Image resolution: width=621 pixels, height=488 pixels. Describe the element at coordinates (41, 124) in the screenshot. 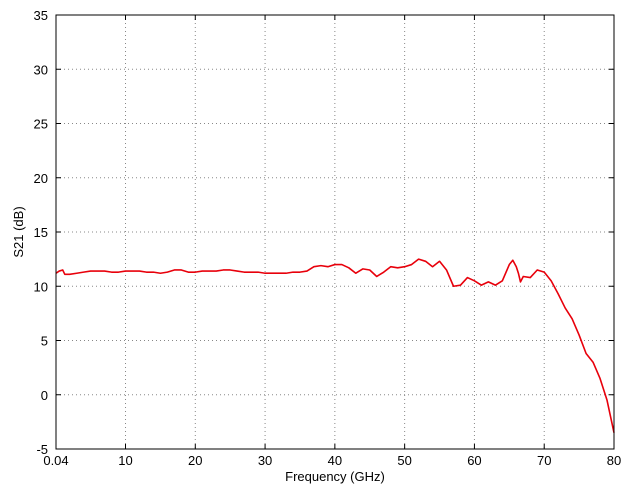

I see `y-tick-label: 25` at that location.